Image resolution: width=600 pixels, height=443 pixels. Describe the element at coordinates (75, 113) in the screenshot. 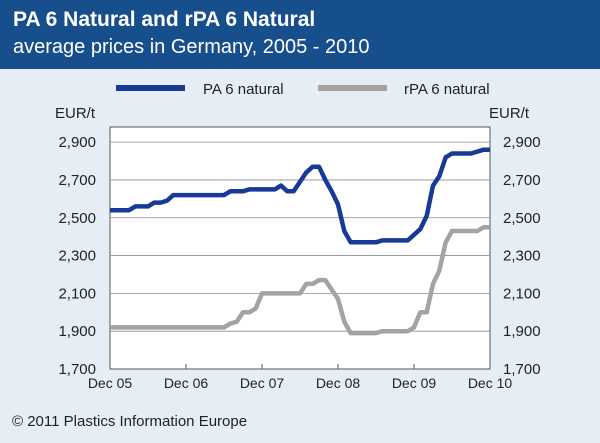

I see `y-axis-label-left: EUR/t` at that location.